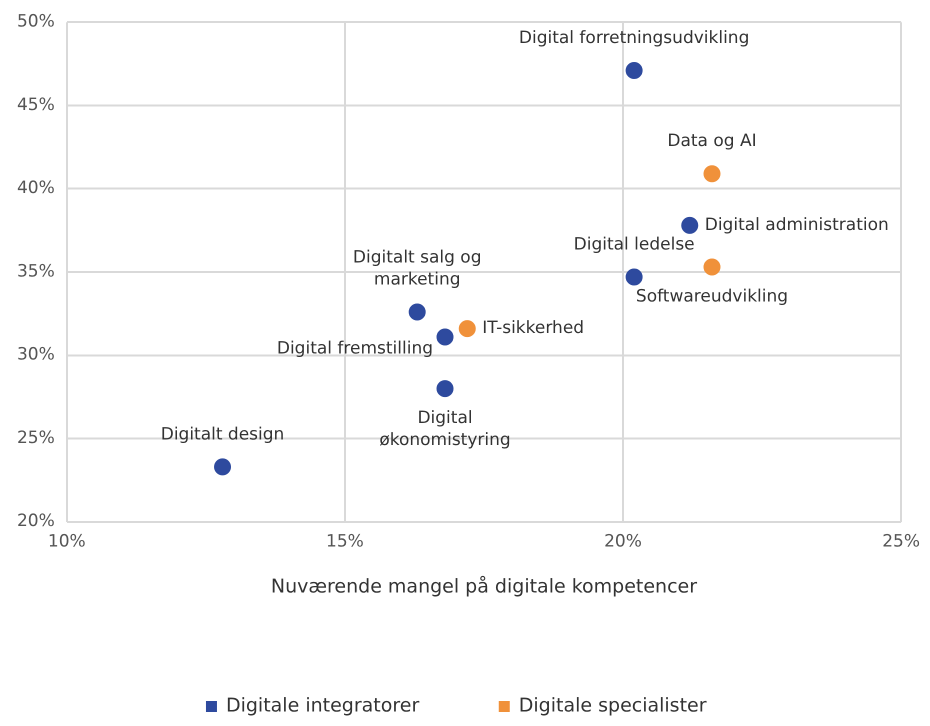  What do you see at coordinates (484, 587) in the screenshot?
I see `x-axis-title: Nuværende mangel på digitale kompetencer` at bounding box center [484, 587].